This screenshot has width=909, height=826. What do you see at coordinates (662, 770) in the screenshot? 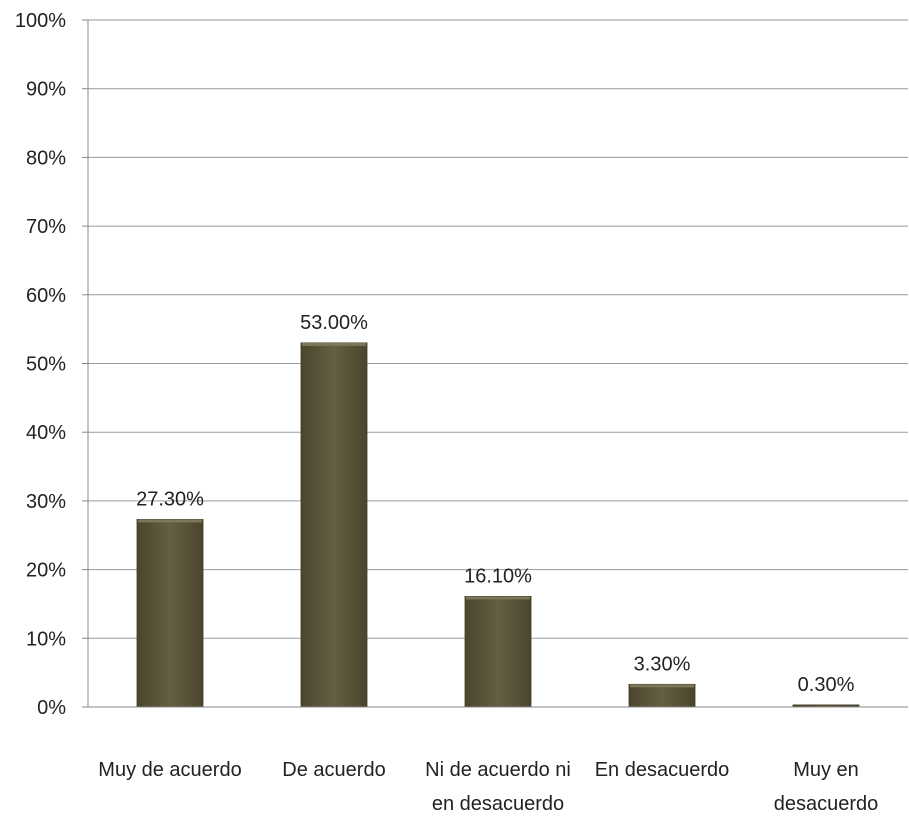
I see `x-tick-label: En desacuerdo` at bounding box center [662, 770].